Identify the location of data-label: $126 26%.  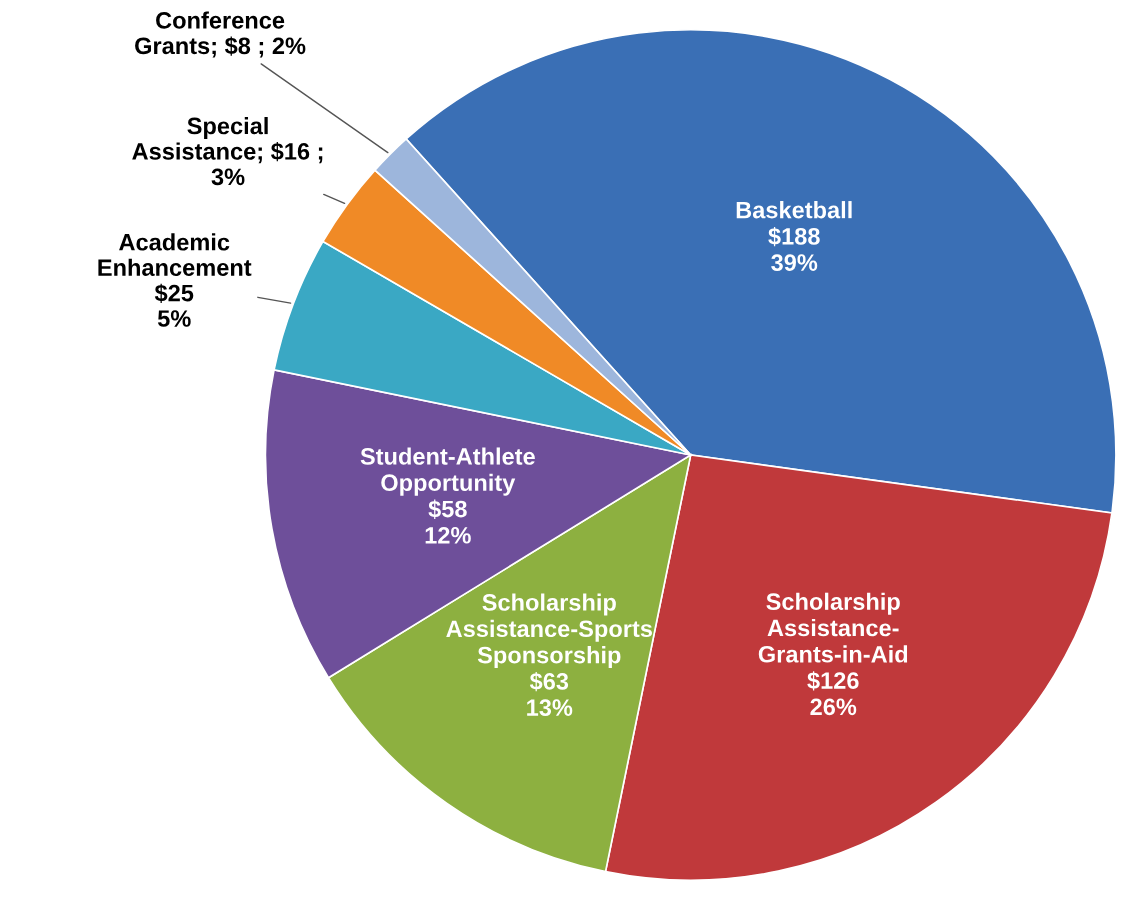
(833, 693).